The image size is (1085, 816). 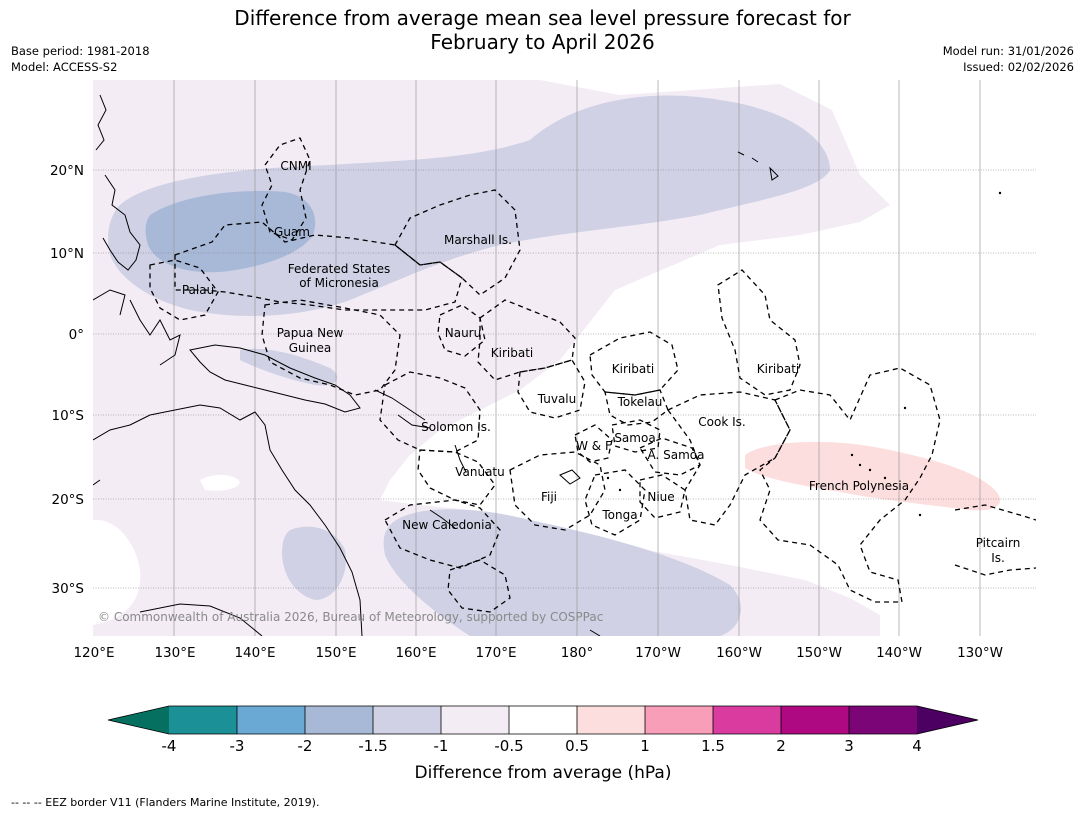 I want to click on model-run: Model run: 31/01/2026, so click(x=1008, y=51).